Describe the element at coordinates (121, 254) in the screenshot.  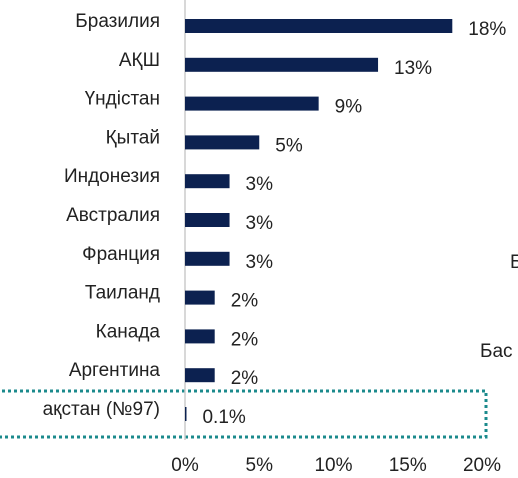
I see `y-tick-label: Франция` at that location.